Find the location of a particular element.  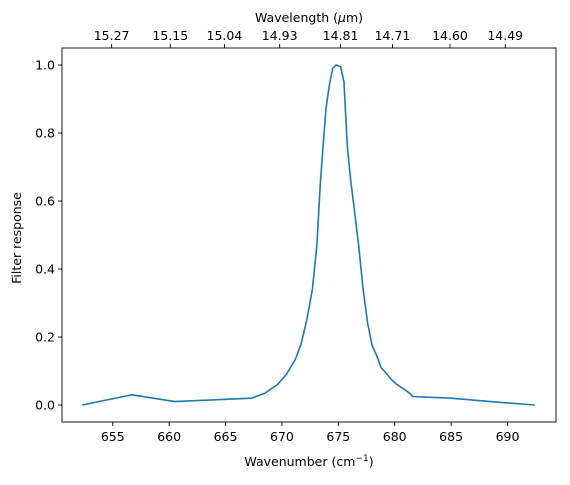

y-tick-label: 0.6 is located at coordinates (45, 201).